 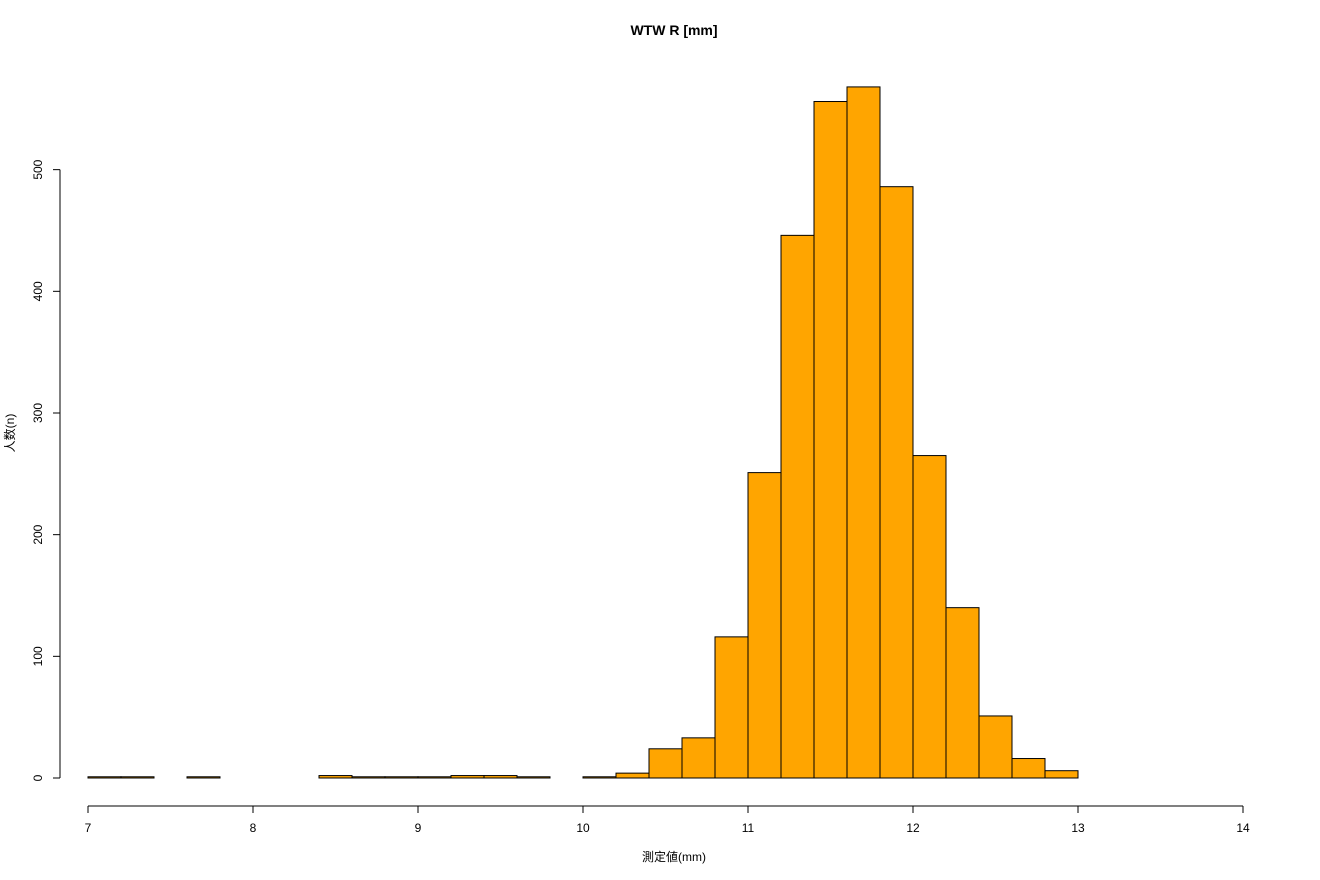 What do you see at coordinates (38, 534) in the screenshot?
I see `y-tick-label: 200` at bounding box center [38, 534].